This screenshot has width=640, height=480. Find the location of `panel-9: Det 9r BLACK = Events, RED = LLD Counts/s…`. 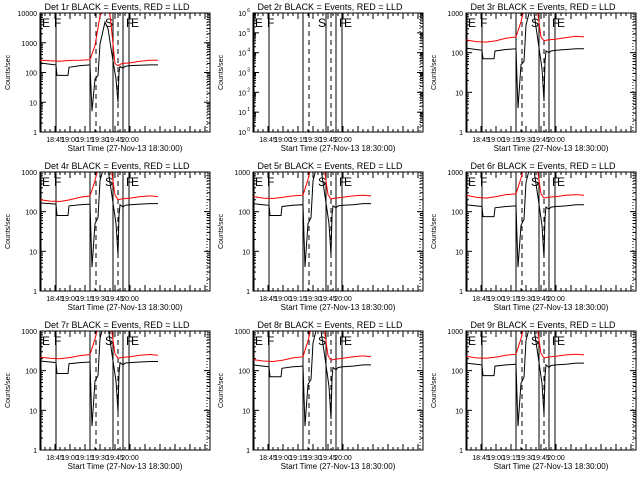

panel-9: Det 9r BLACK = Events, RED = LLD Counts/s… is located at coordinates (534, 395).